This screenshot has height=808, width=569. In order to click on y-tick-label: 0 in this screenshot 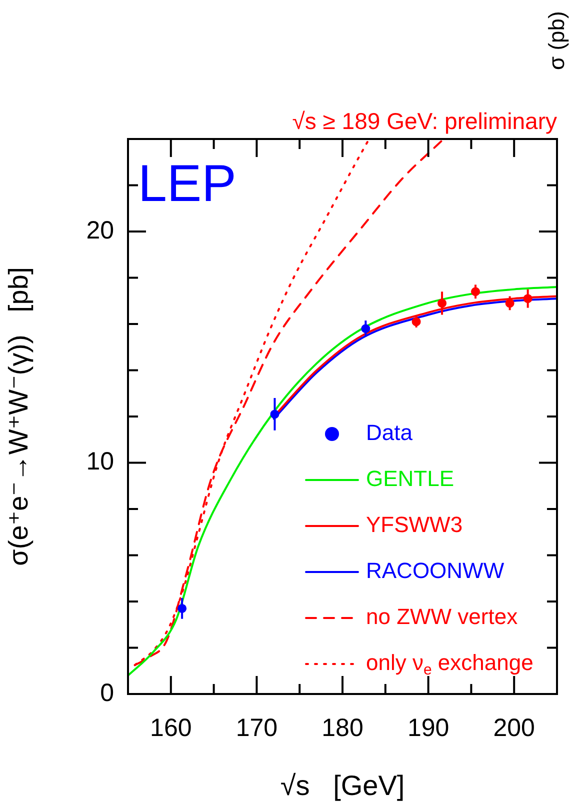, I will do `click(107, 692)`.